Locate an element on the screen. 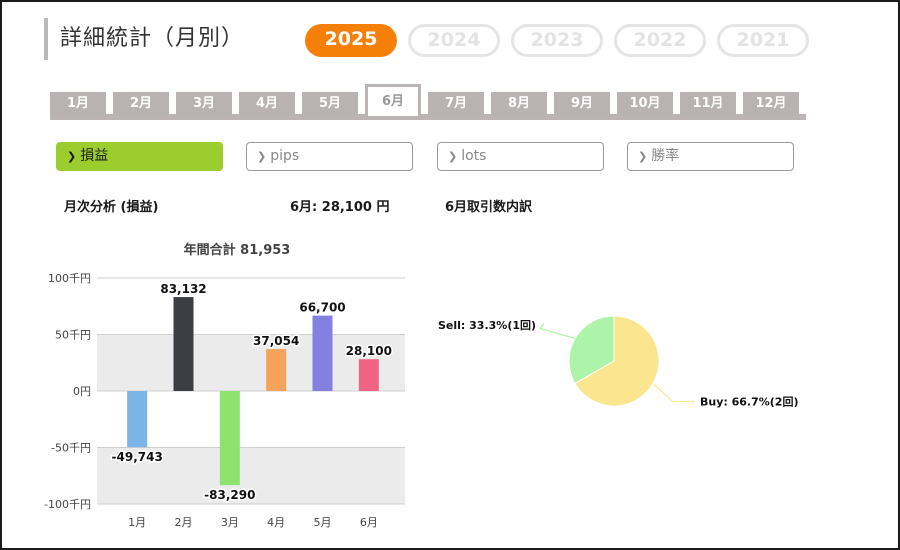 The image size is (900, 550). bar-3月 is located at coordinates (229, 438).